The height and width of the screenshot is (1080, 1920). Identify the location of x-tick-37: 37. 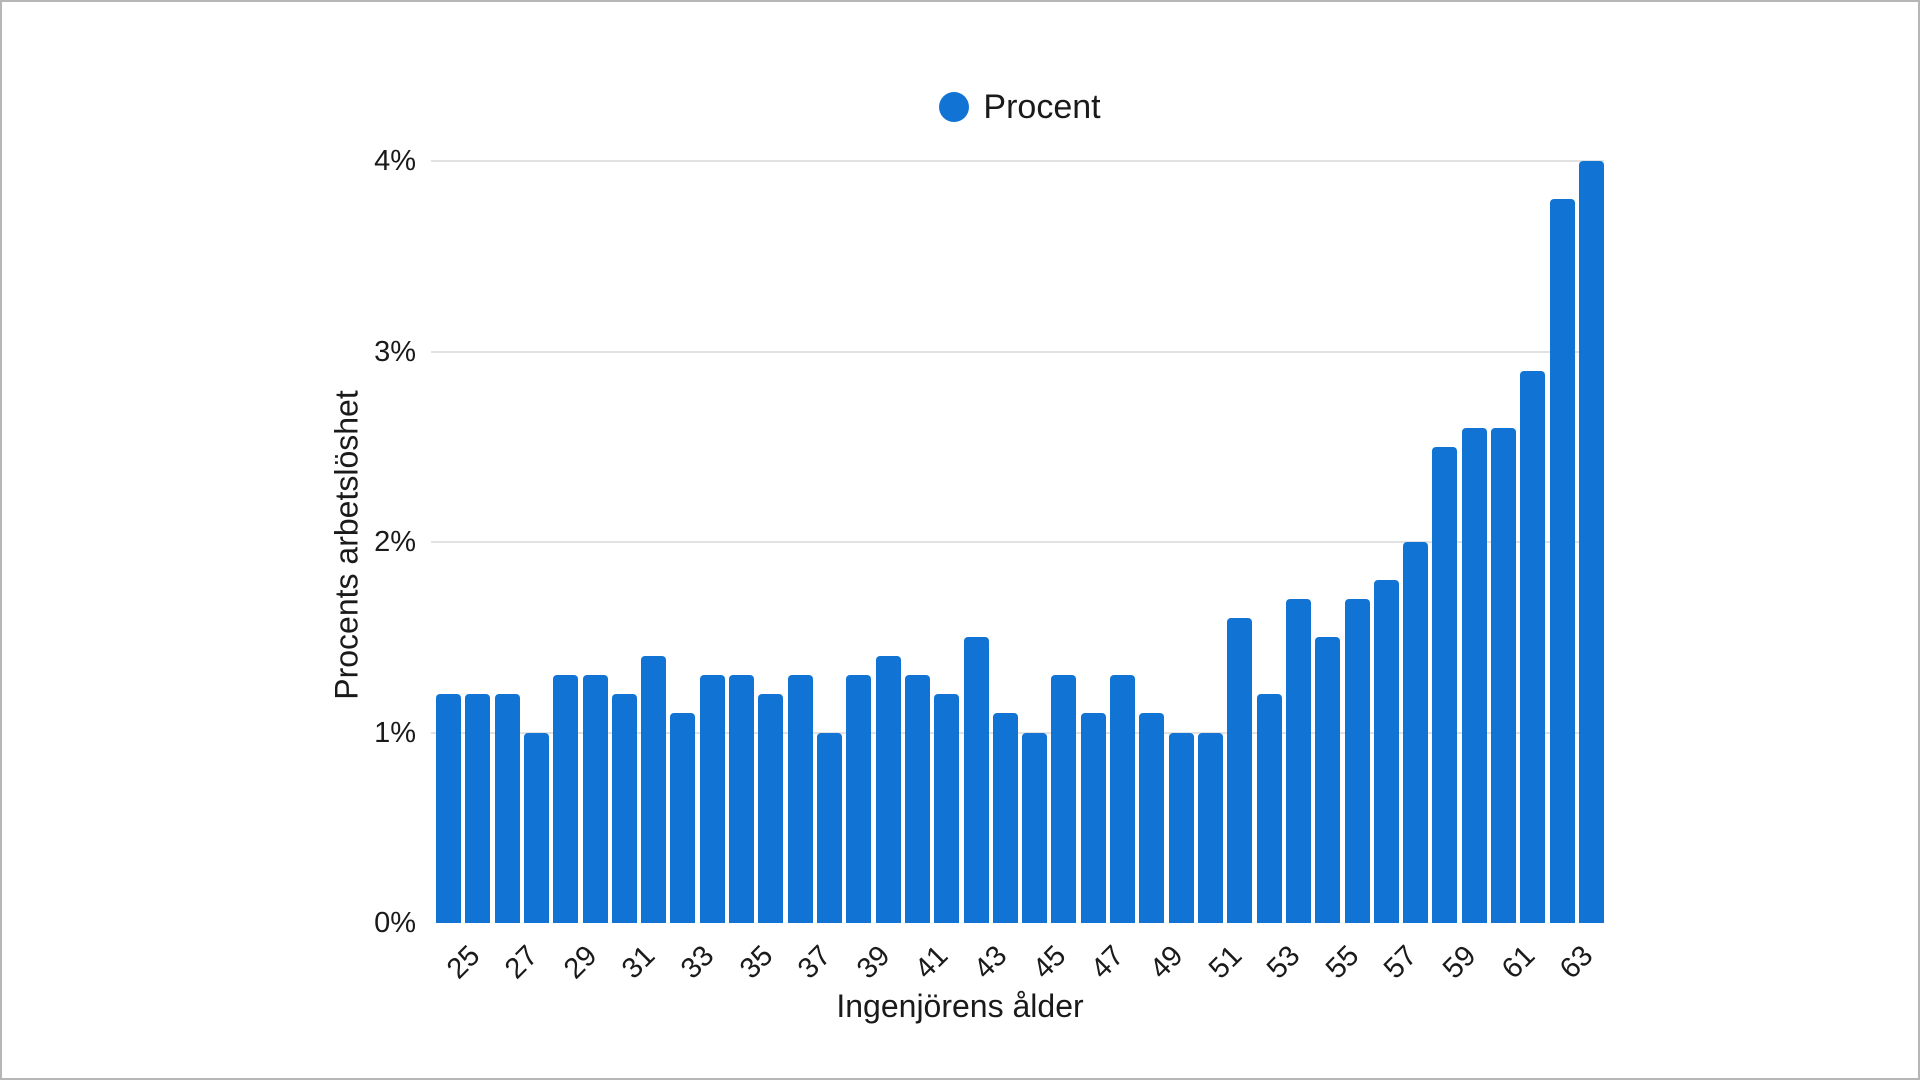
(815, 962).